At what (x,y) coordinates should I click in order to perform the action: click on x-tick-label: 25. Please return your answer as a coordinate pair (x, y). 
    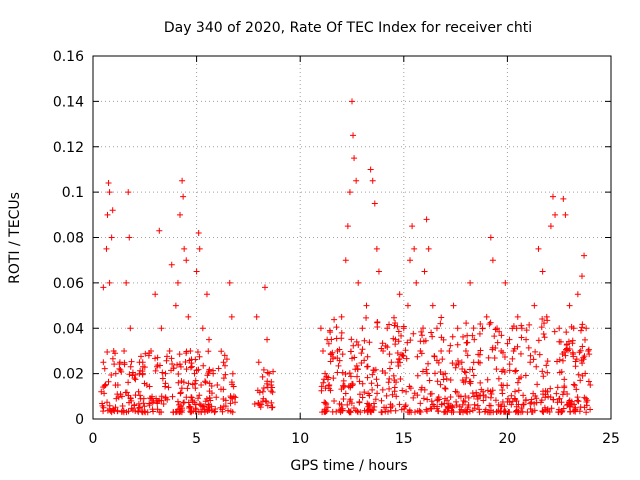
    Looking at the image, I should click on (611, 439).